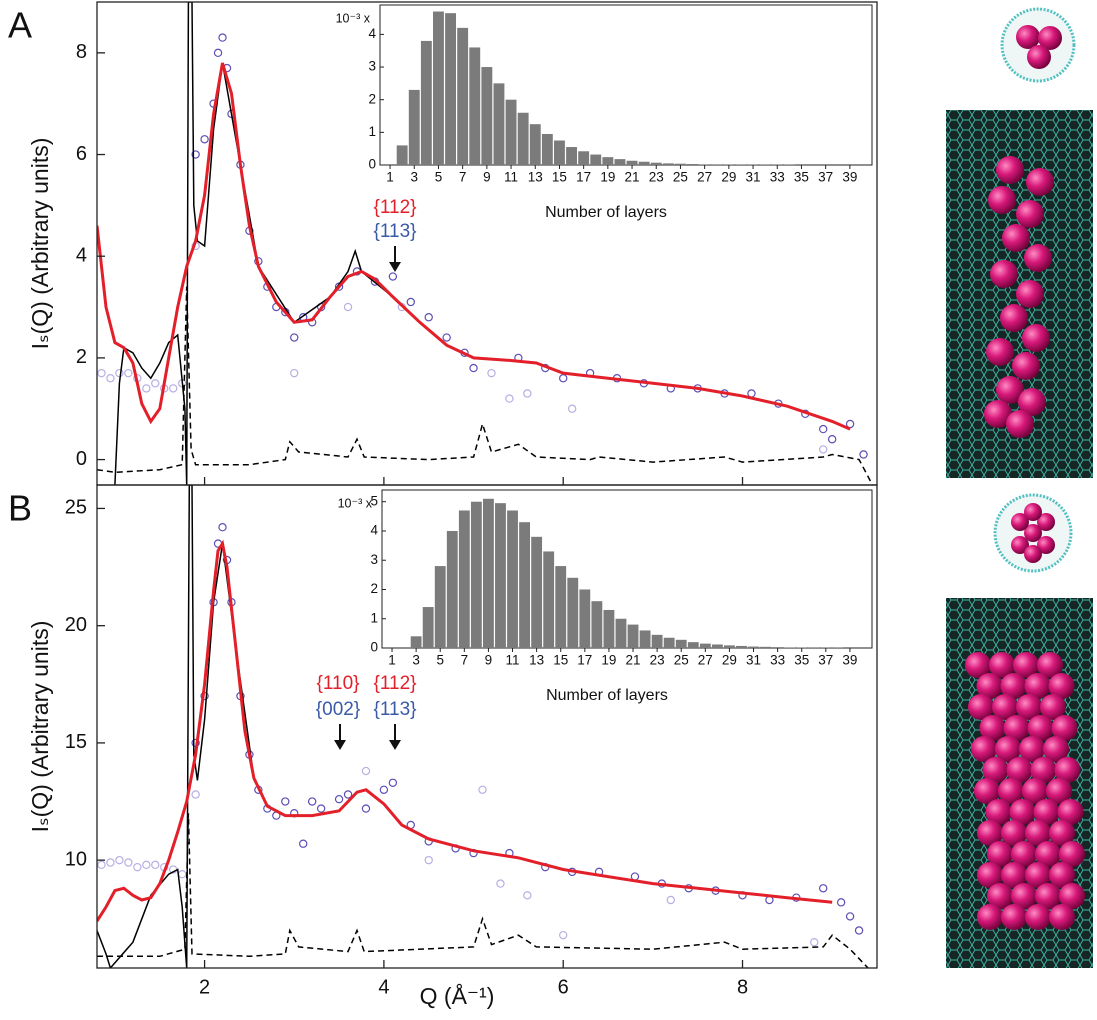 This screenshot has width=1097, height=1020. I want to click on y-tick-label: 5, so click(374, 500).